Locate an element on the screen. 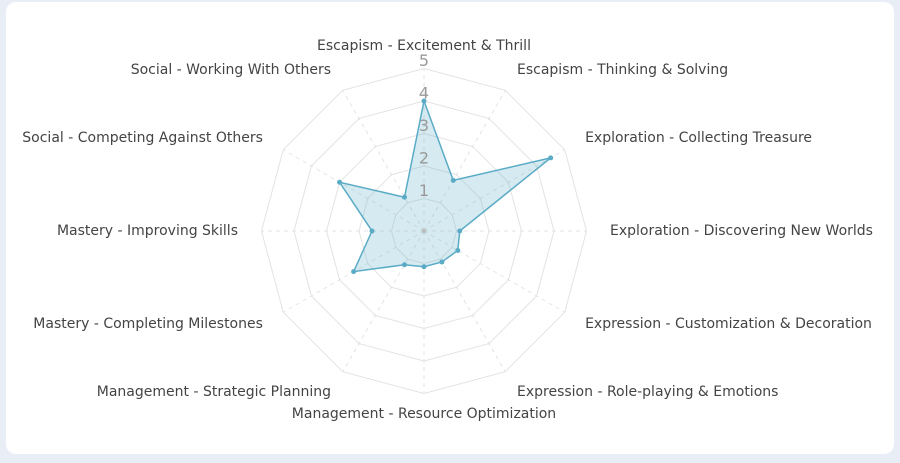 Image resolution: width=900 pixels, height=463 pixels. category-label: Social - Working With Others is located at coordinates (231, 70).